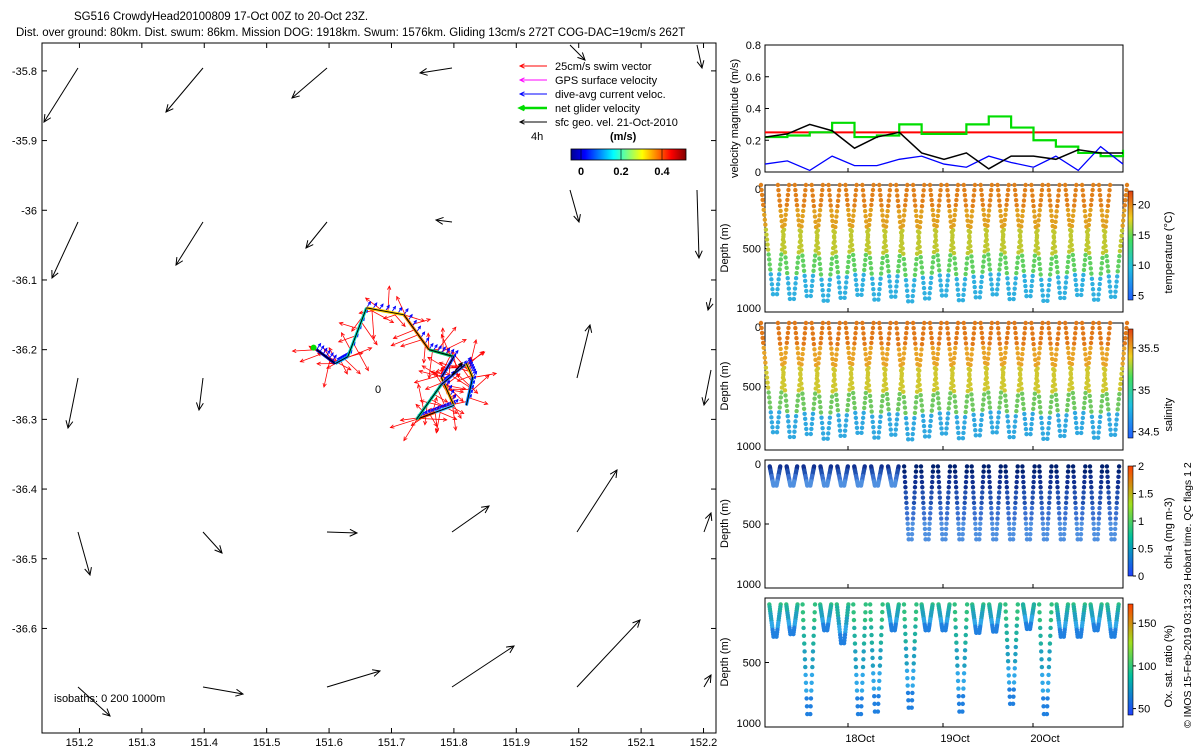 The image size is (1200, 750). Describe the element at coordinates (752, 525) in the screenshot. I see `depth-tick-label: 500` at that location.